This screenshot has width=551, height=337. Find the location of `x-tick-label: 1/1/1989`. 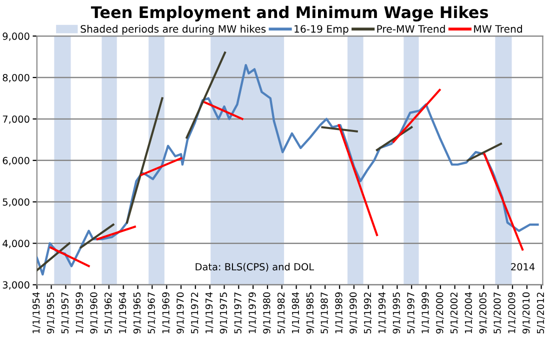

x-tick-label: 1/1/1989 is located at coordinates (339, 313).